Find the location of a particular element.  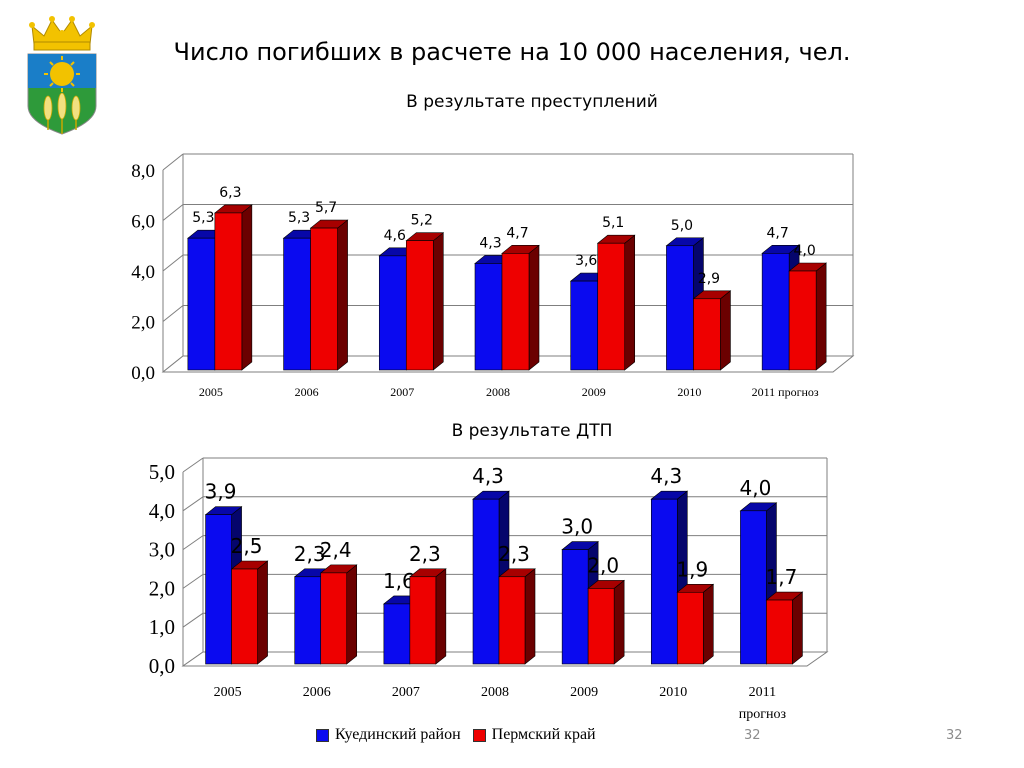

data-label: 2,0 is located at coordinates (603, 565).